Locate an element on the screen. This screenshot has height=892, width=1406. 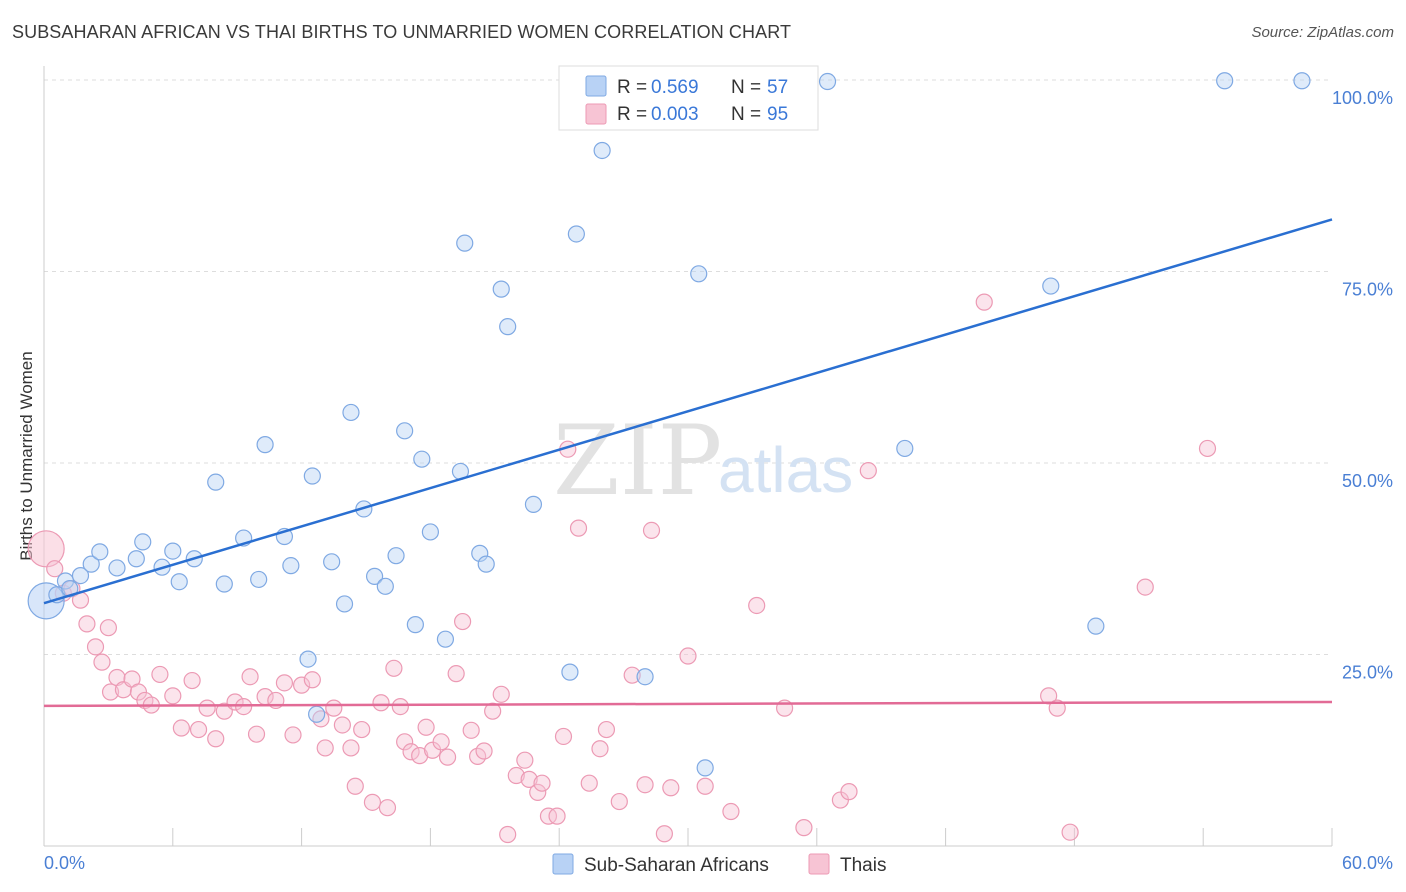
y-tick-label: 25.0% is located at coordinates (1367, 673).